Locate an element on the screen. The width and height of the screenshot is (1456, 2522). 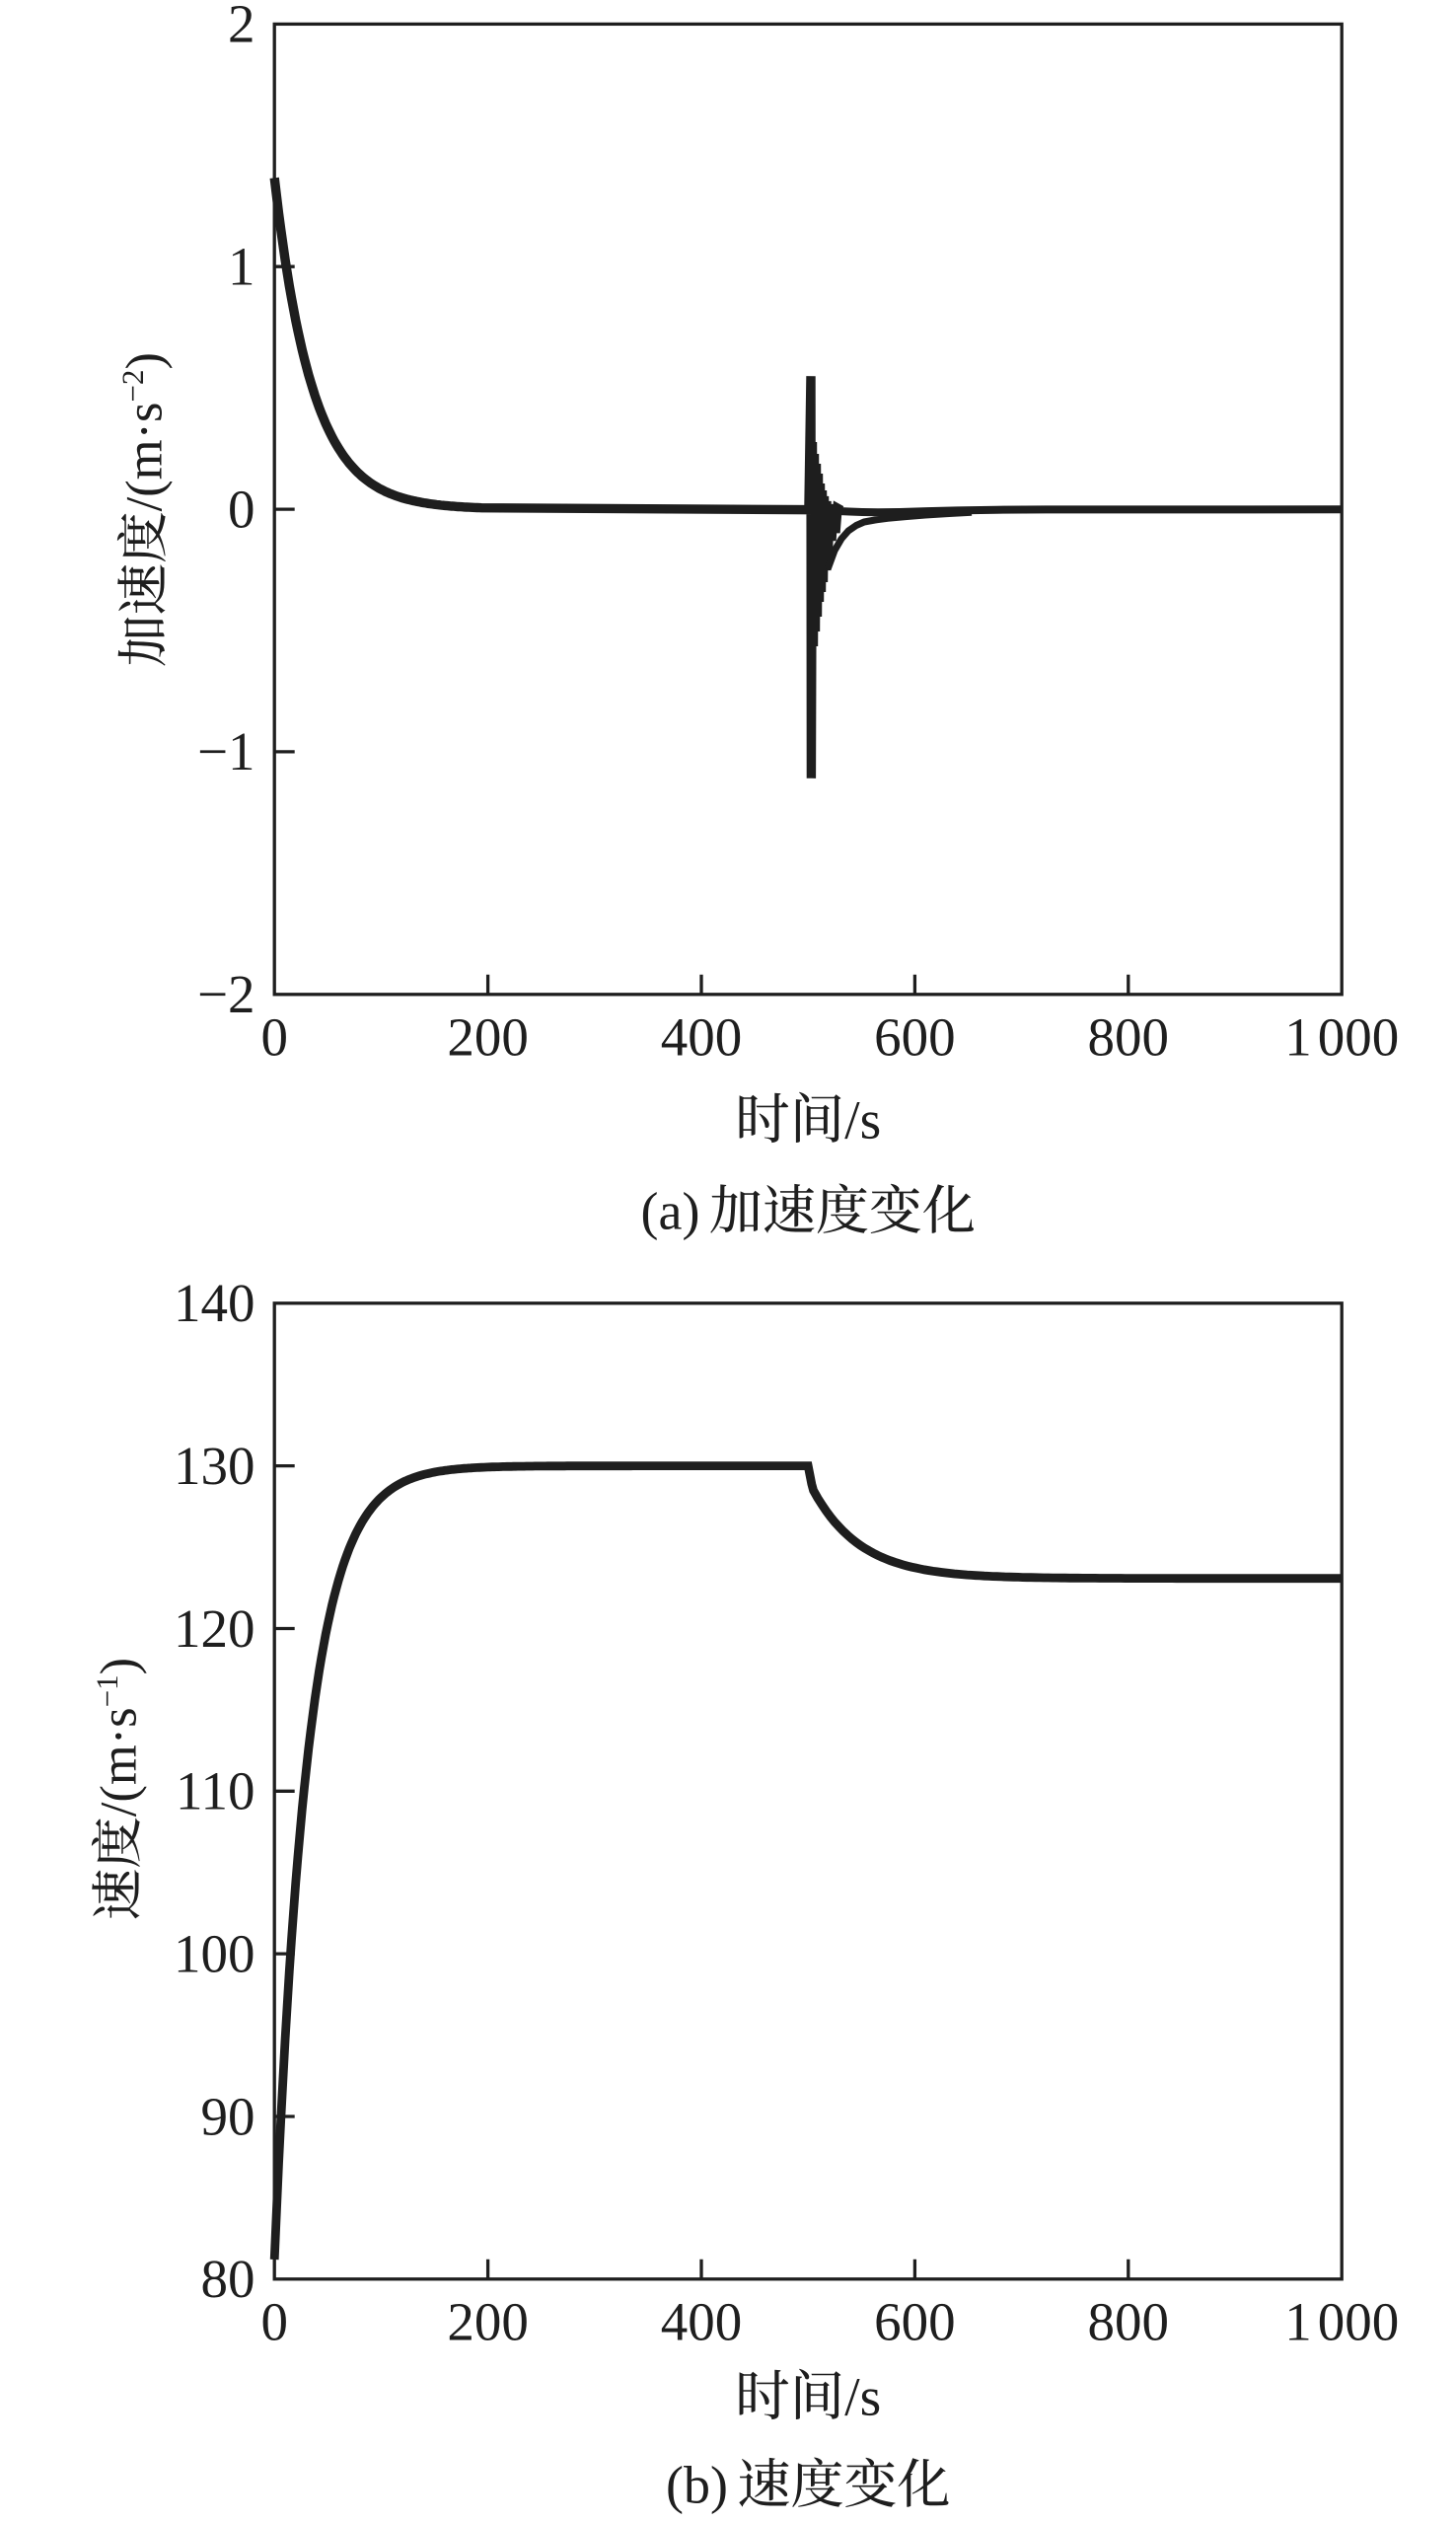
svg-text: −1 is located at coordinates (226, 751).